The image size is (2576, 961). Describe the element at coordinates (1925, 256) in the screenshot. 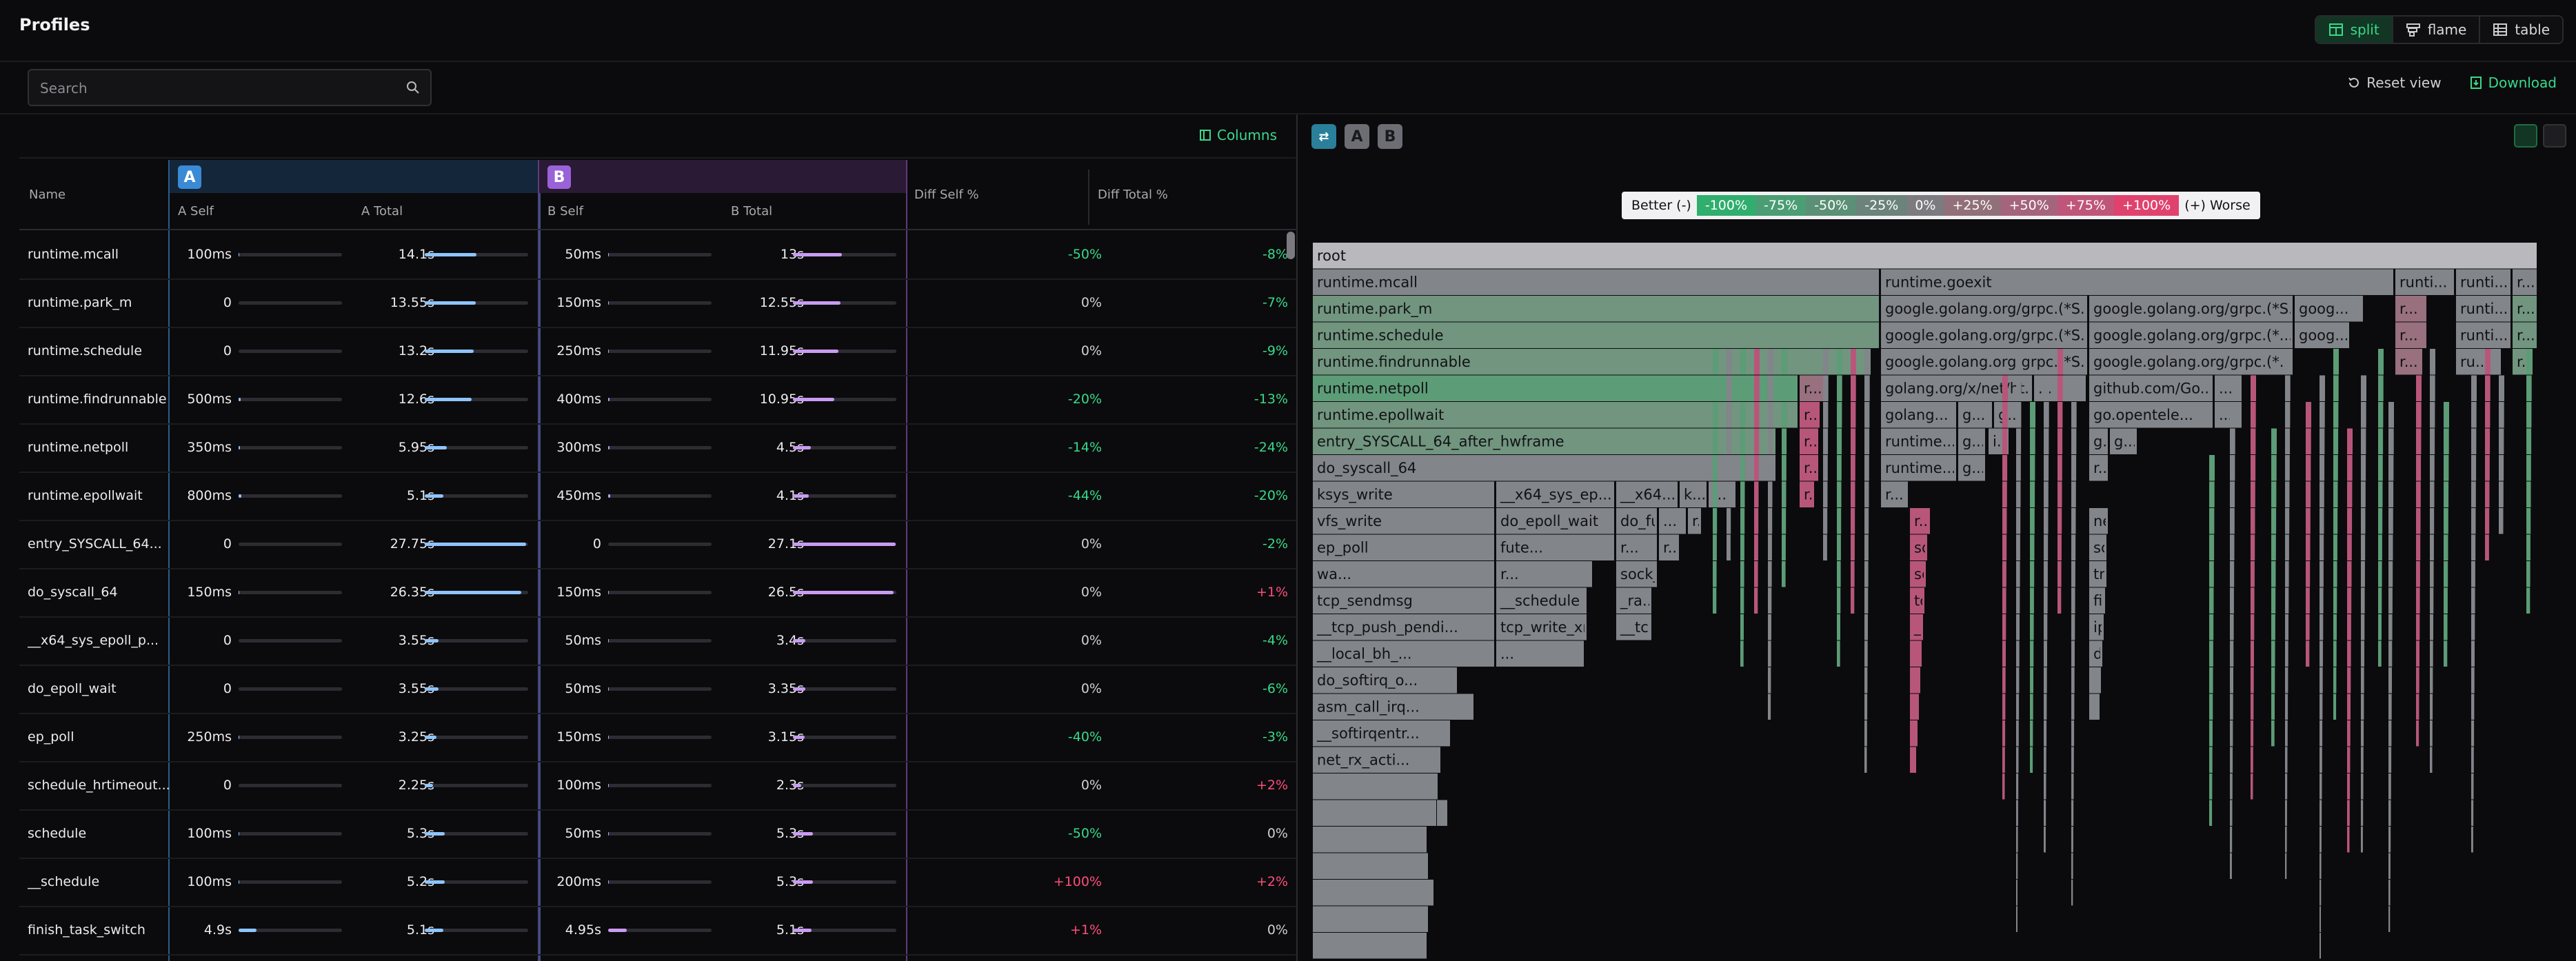

I see `flame-frame: root` at that location.